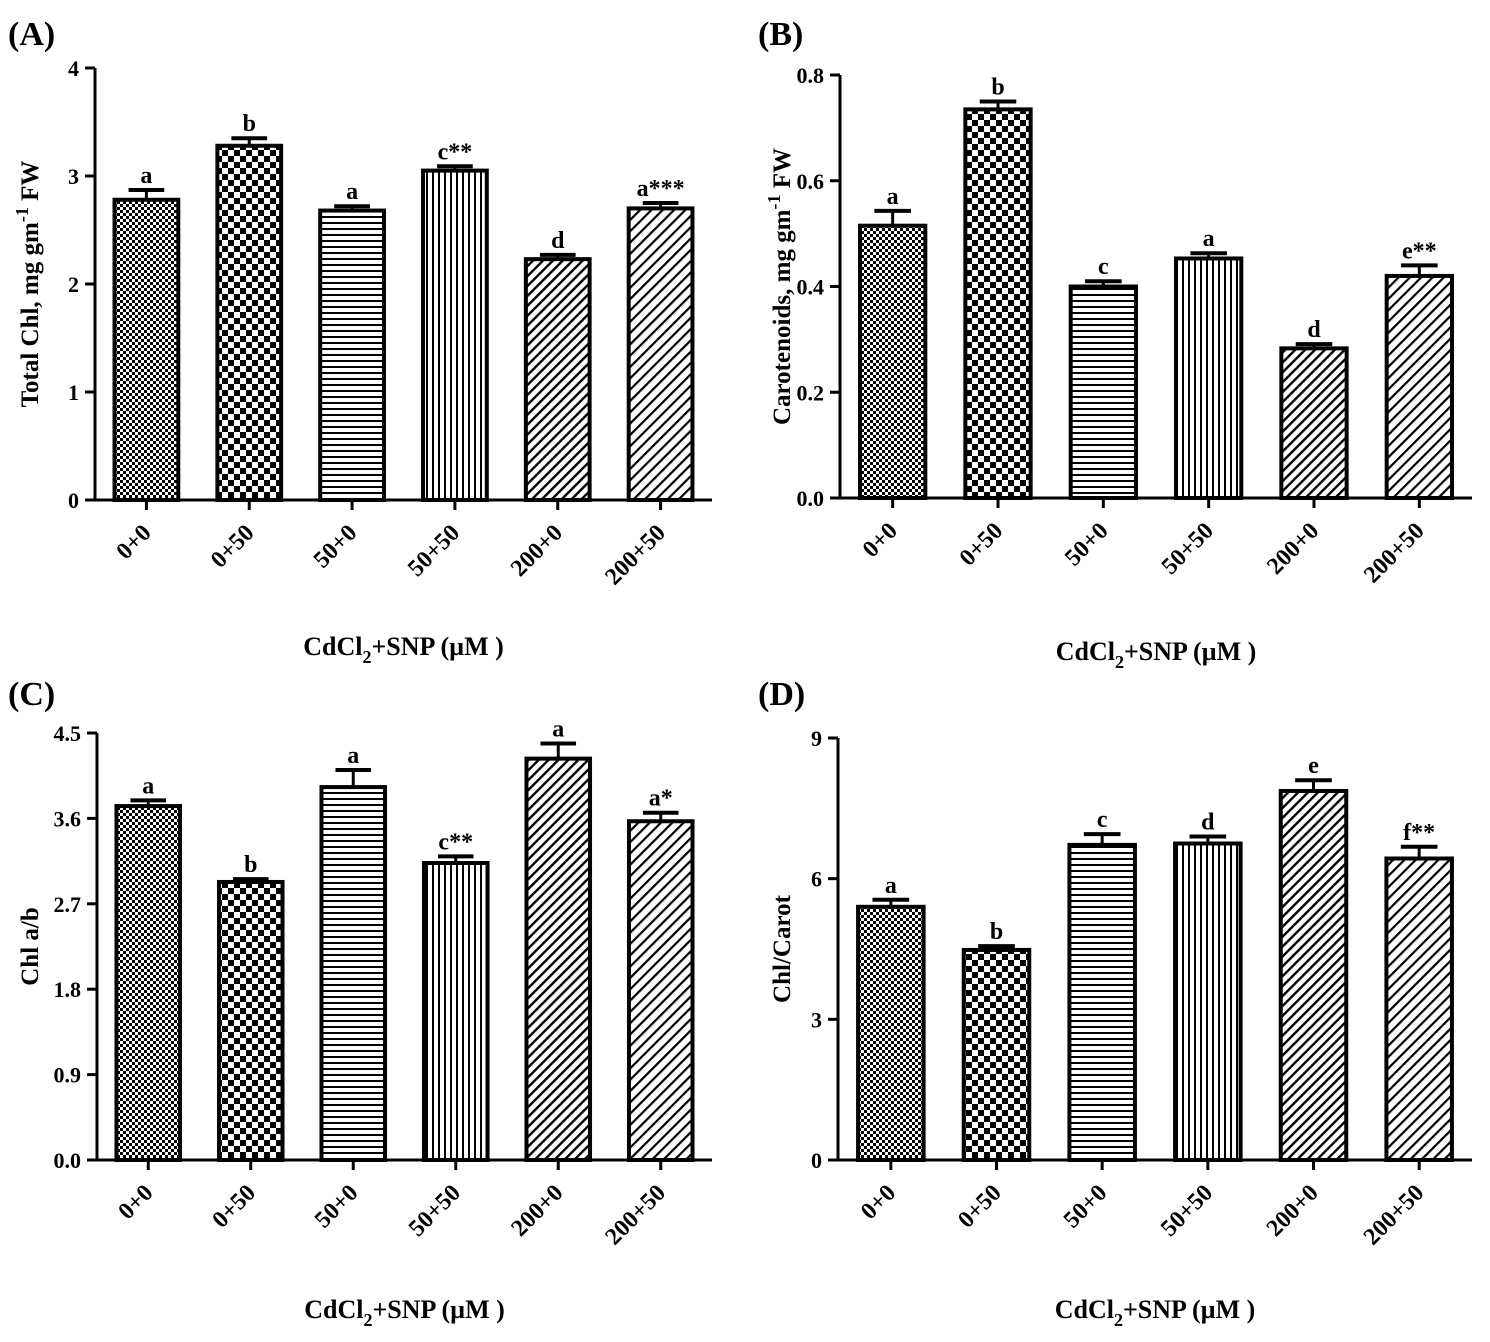  Describe the element at coordinates (73, 68) in the screenshot. I see `y-tick-label: 4` at that location.